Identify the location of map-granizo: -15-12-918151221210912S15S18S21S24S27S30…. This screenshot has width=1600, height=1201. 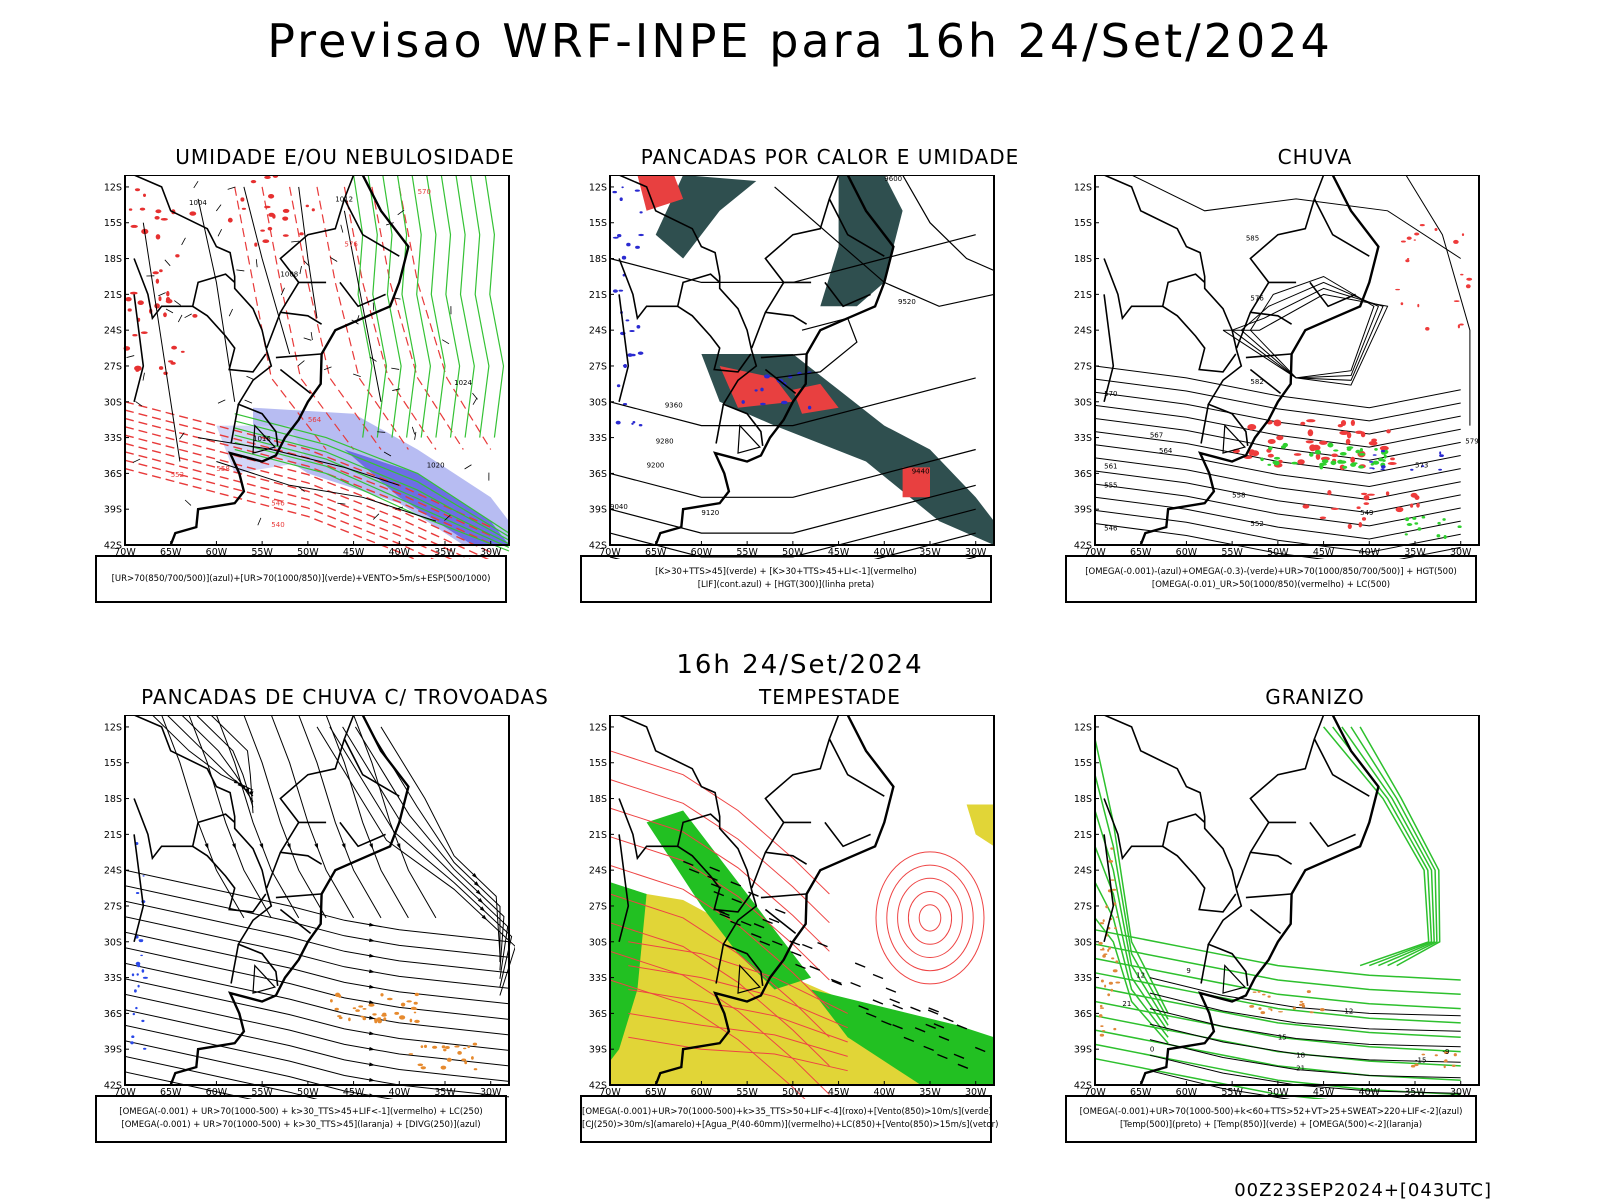
(1275, 907).